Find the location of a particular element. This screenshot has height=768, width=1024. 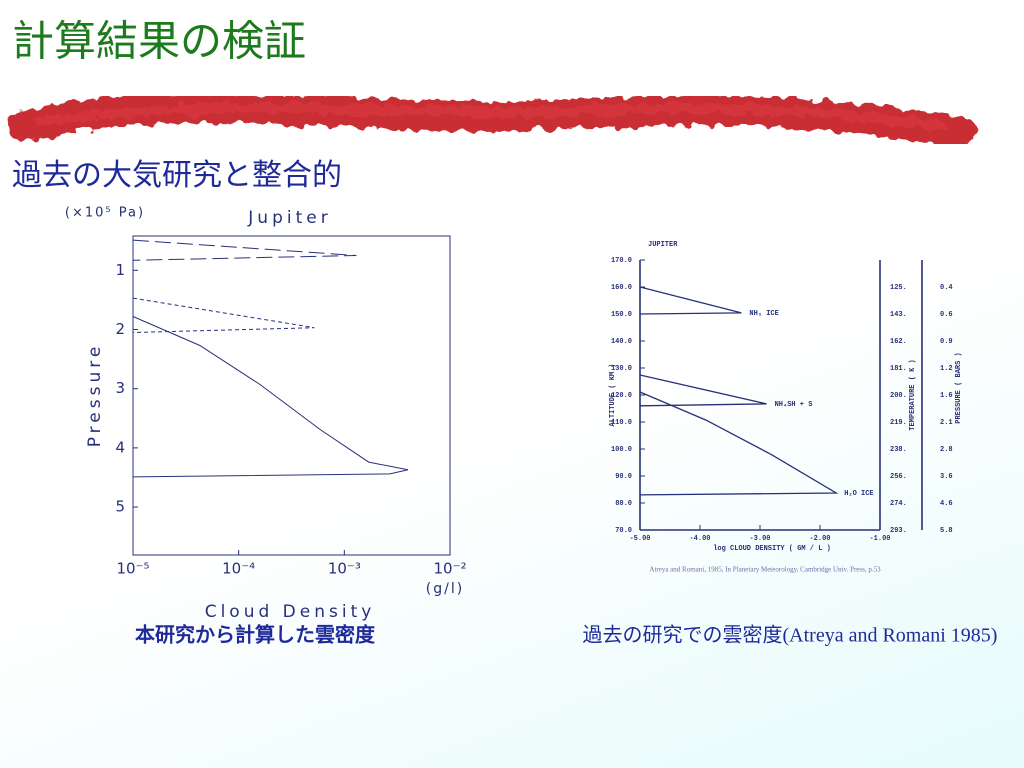

x-tick-label: -1.00 is located at coordinates (879, 539).